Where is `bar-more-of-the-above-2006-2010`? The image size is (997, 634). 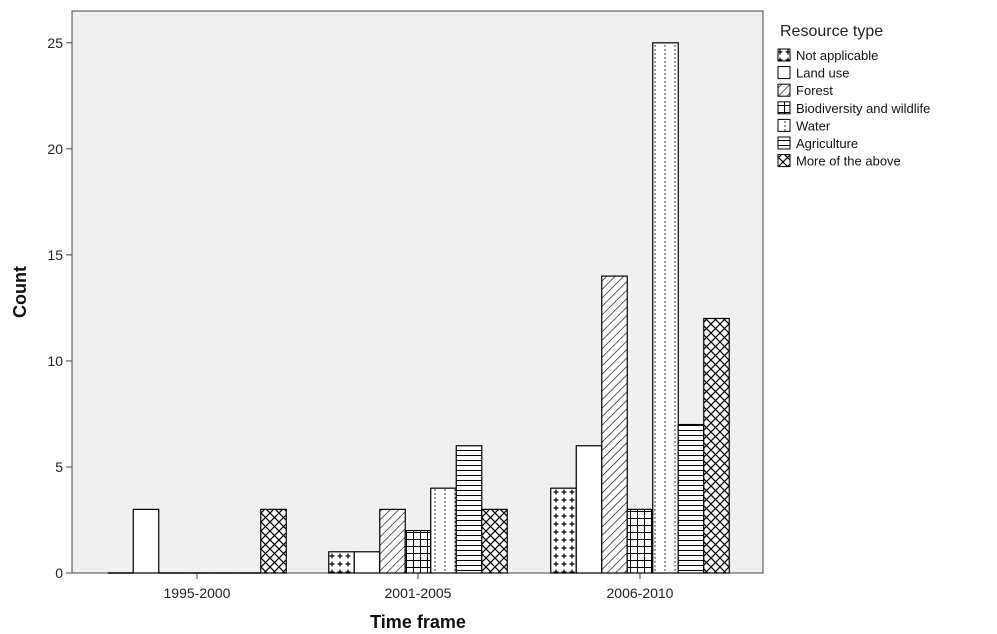 bar-more-of-the-above-2006-2010 is located at coordinates (716, 445).